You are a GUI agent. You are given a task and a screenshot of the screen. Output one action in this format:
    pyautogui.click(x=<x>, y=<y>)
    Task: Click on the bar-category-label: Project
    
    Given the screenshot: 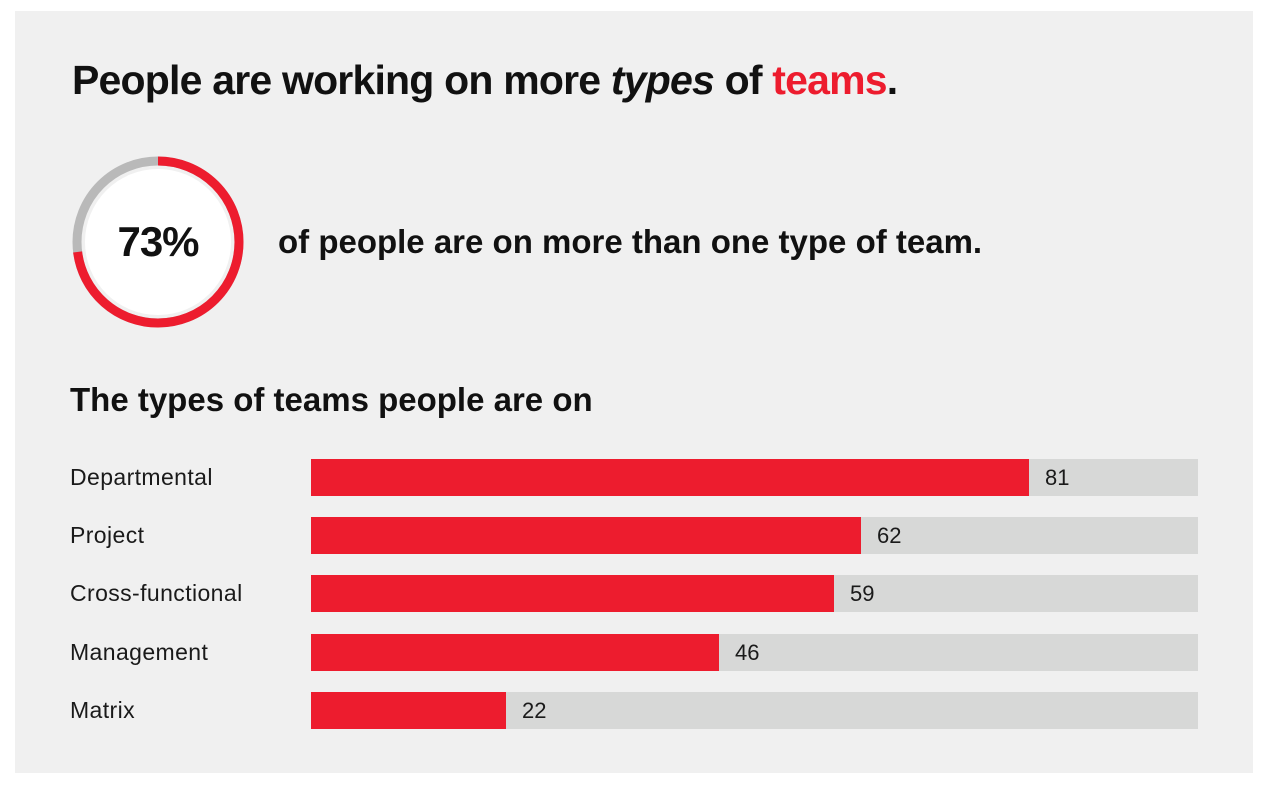 What is the action you would take?
    pyautogui.click(x=107, y=535)
    